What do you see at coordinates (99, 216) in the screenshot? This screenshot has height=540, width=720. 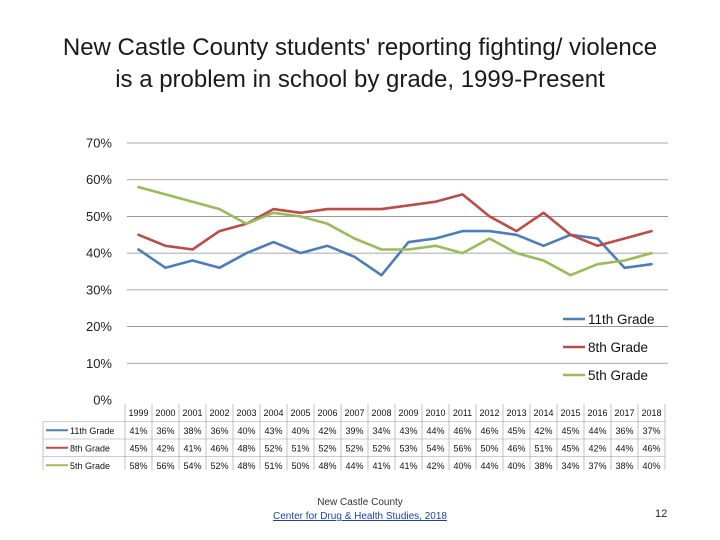 I see `y-tick-label: 50%` at bounding box center [99, 216].